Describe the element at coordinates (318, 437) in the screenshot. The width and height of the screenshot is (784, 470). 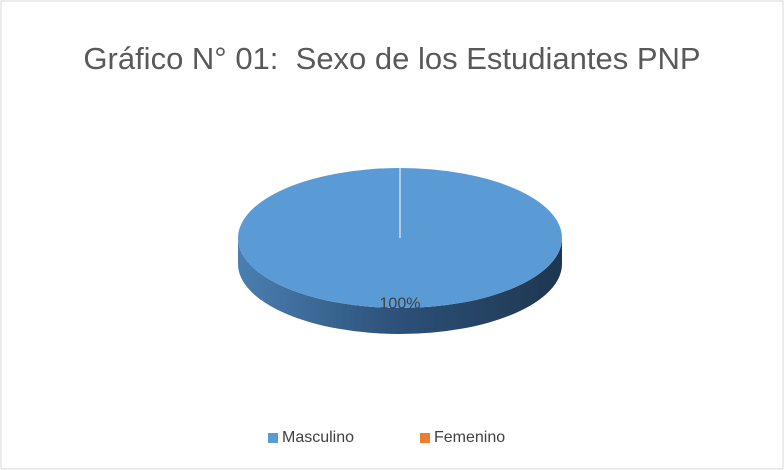
I see `legend-label: Masculino` at that location.